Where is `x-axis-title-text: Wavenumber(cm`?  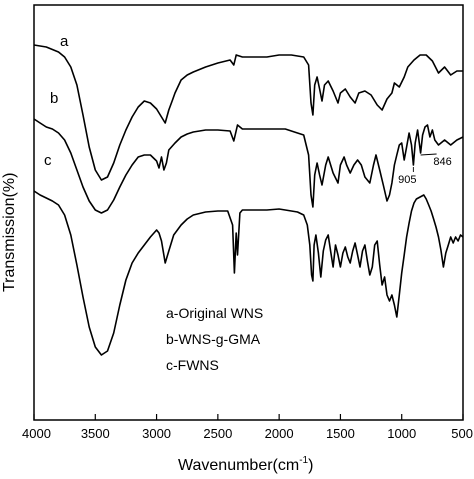 x-axis-title-text: Wavenumber(cm is located at coordinates (238, 465).